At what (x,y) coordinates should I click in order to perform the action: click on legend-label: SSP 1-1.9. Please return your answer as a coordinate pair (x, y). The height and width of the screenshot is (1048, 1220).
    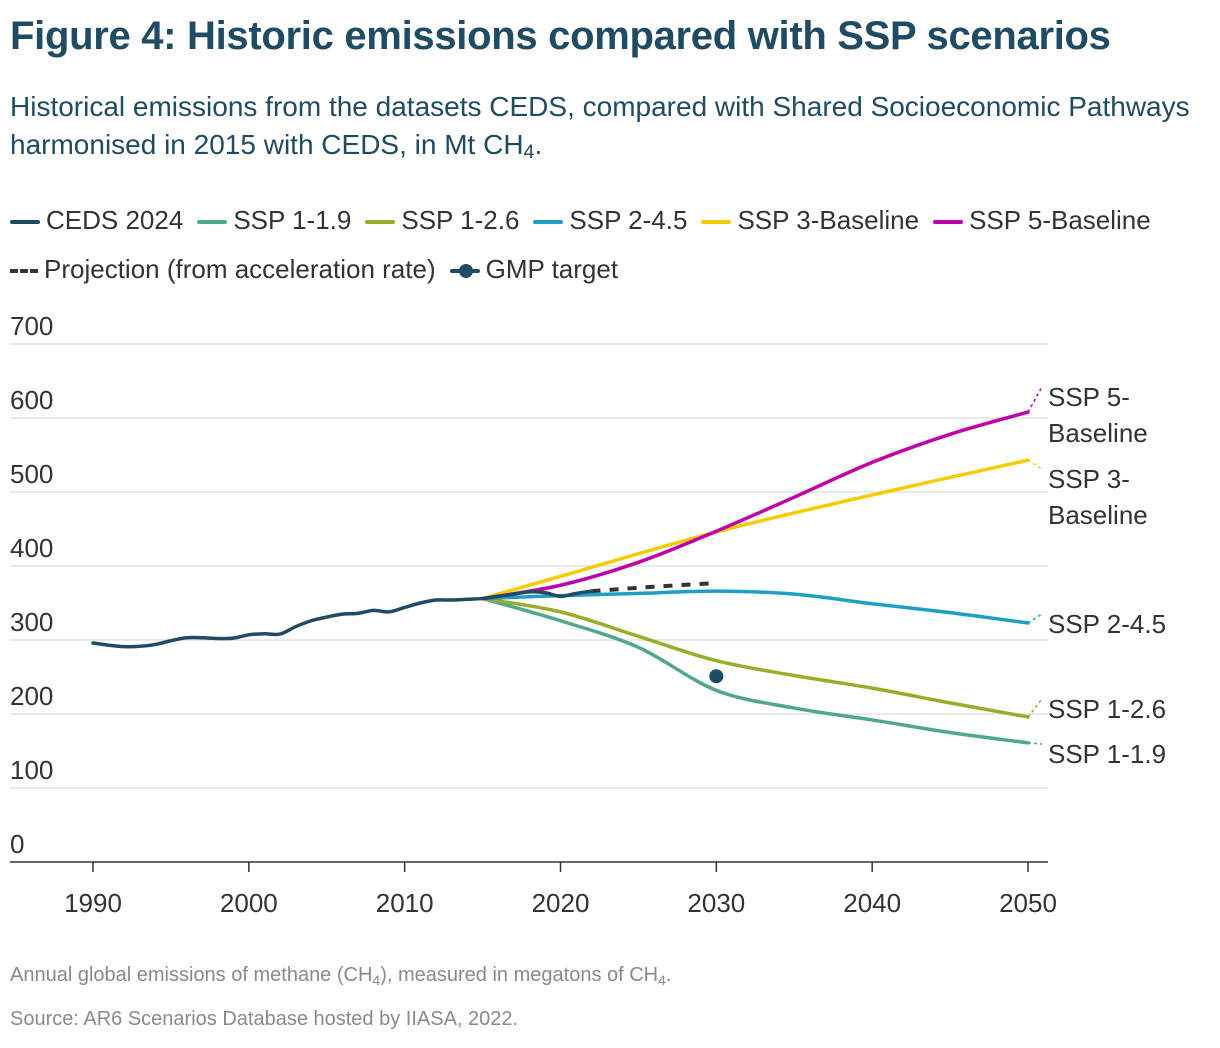
    Looking at the image, I should click on (292, 220).